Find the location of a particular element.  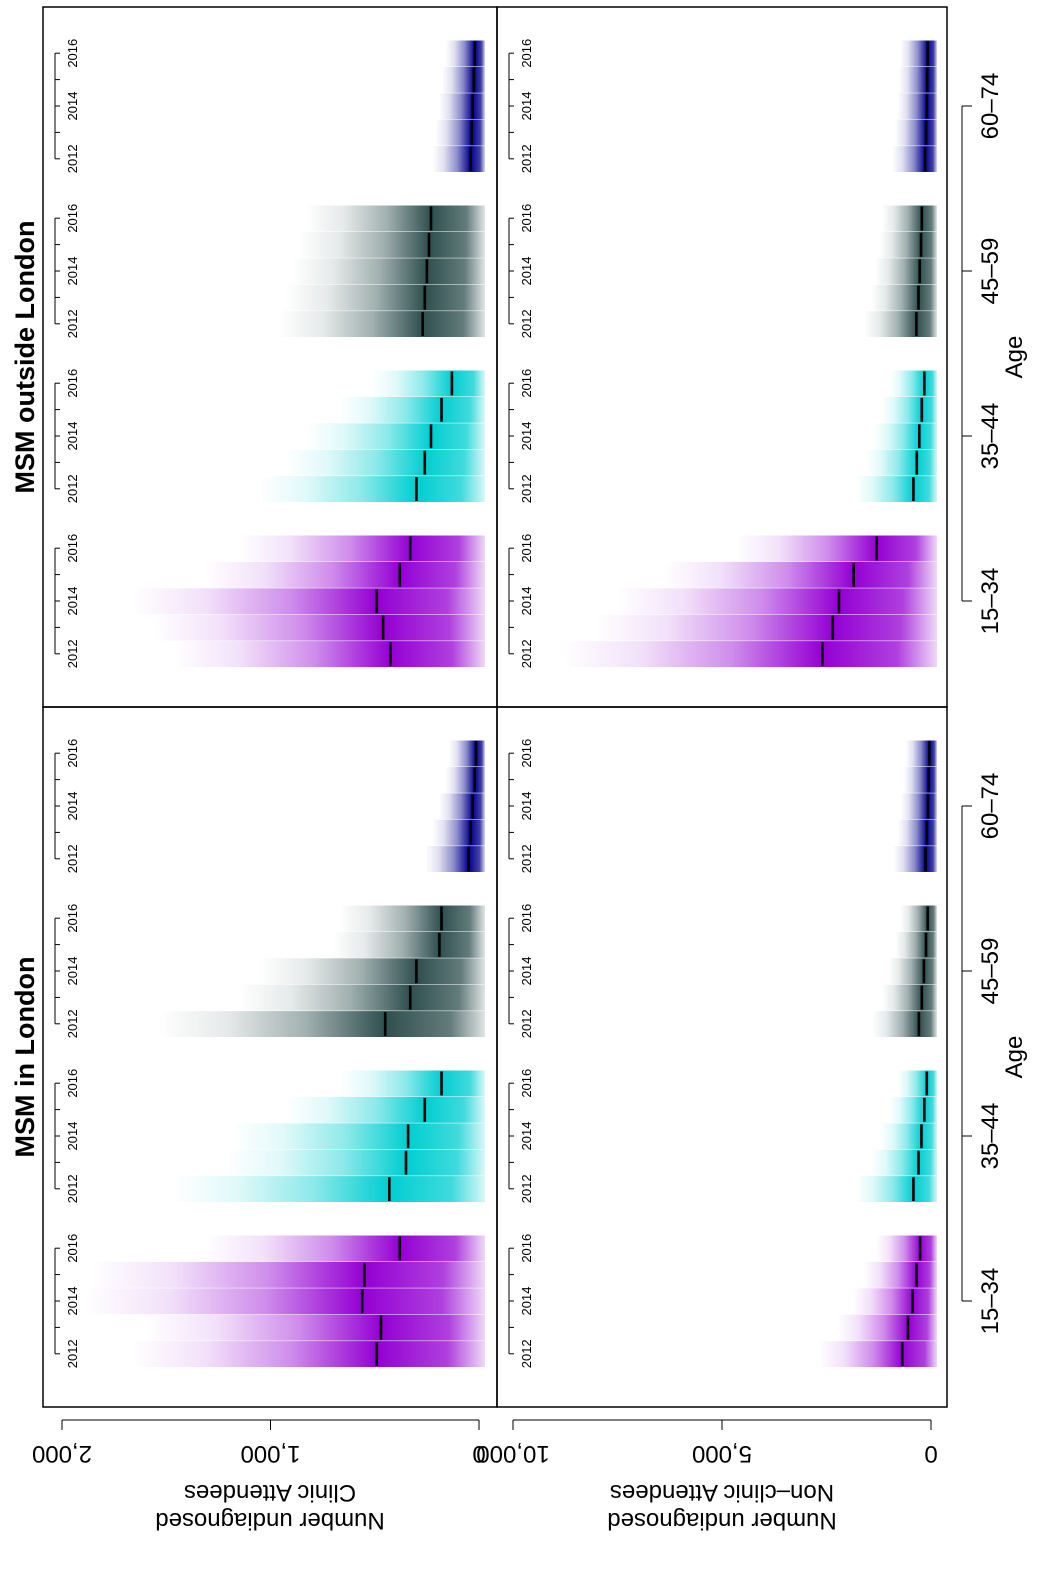

age-group-label: 45–59 is located at coordinates (990, 971).